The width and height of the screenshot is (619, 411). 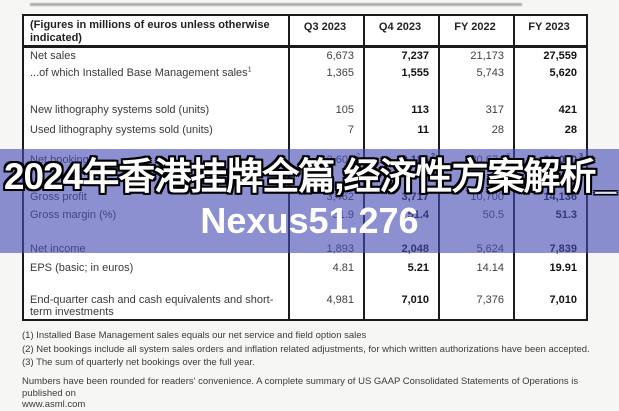 What do you see at coordinates (121, 129) in the screenshot?
I see `row-label: Used lithography systems sold (units)` at bounding box center [121, 129].